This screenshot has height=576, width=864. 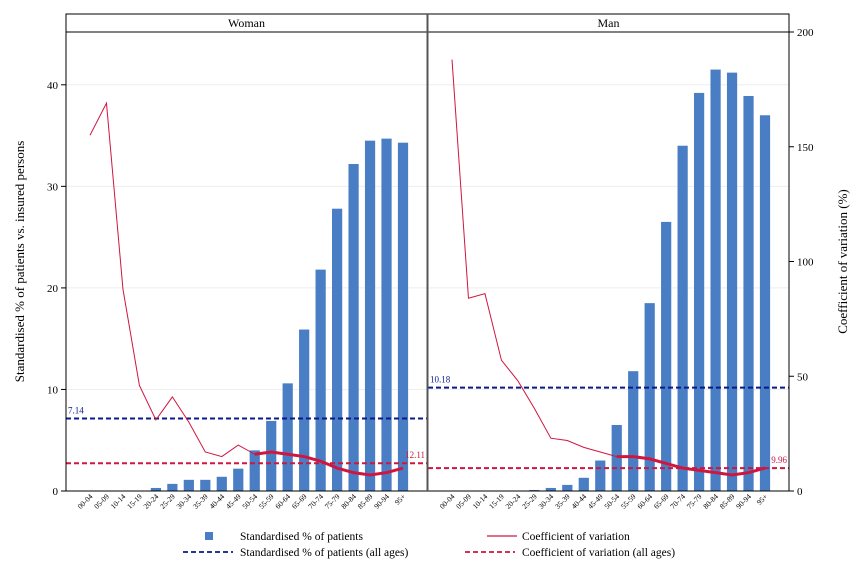 I want to click on panel-title-0: Woman, so click(x=246, y=23).